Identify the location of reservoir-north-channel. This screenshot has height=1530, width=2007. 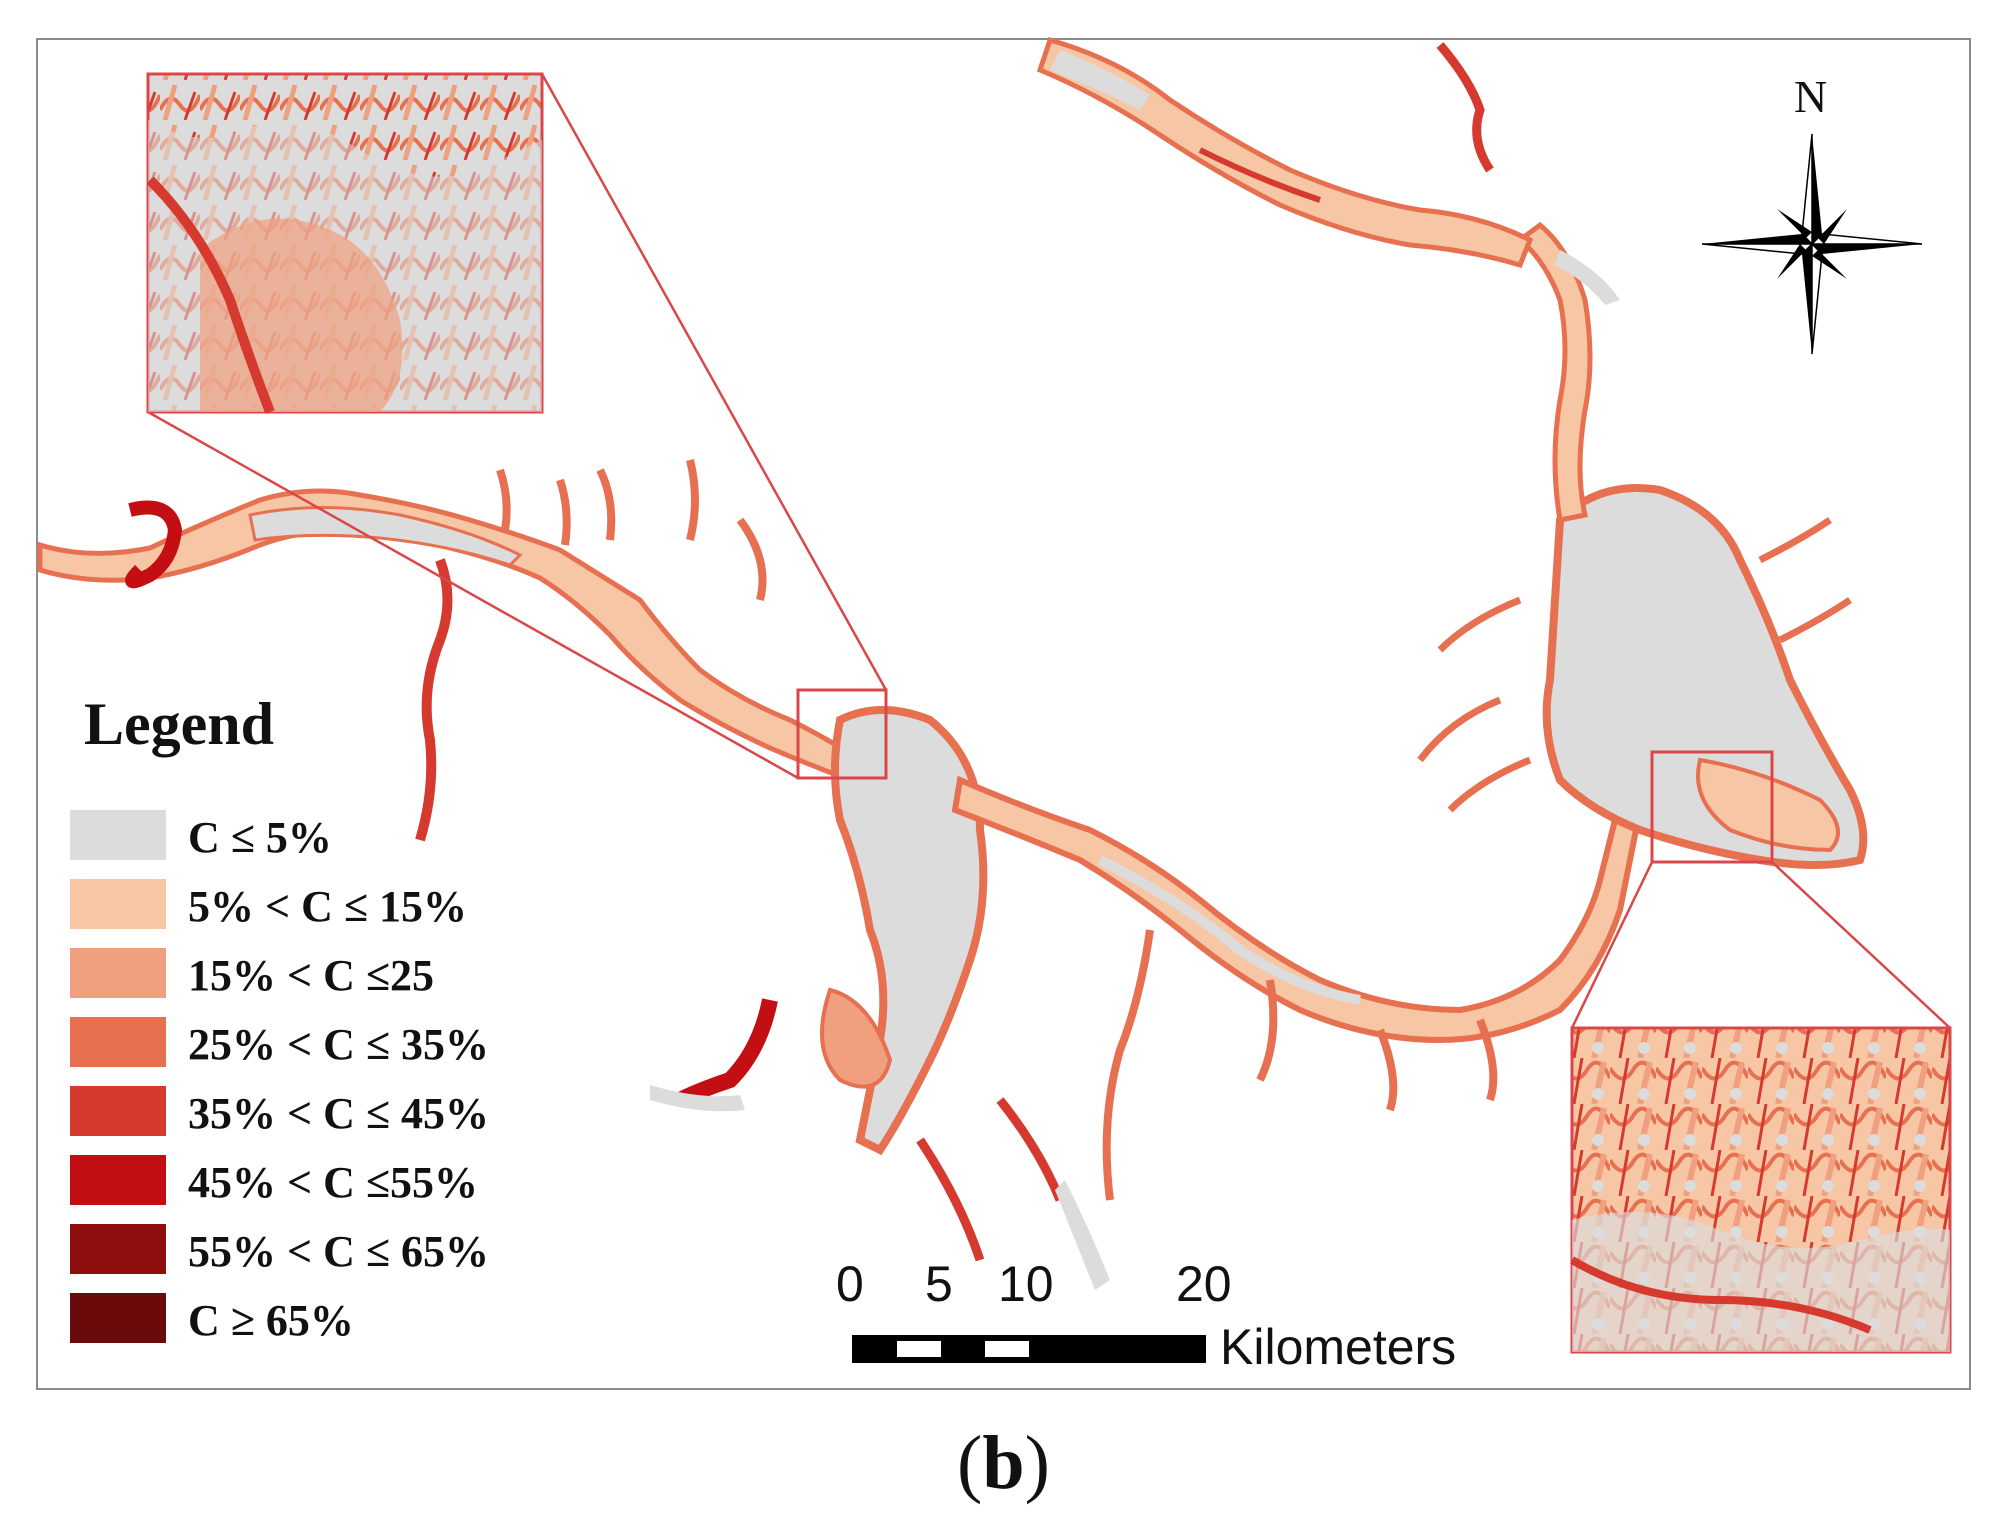
(1314, 279).